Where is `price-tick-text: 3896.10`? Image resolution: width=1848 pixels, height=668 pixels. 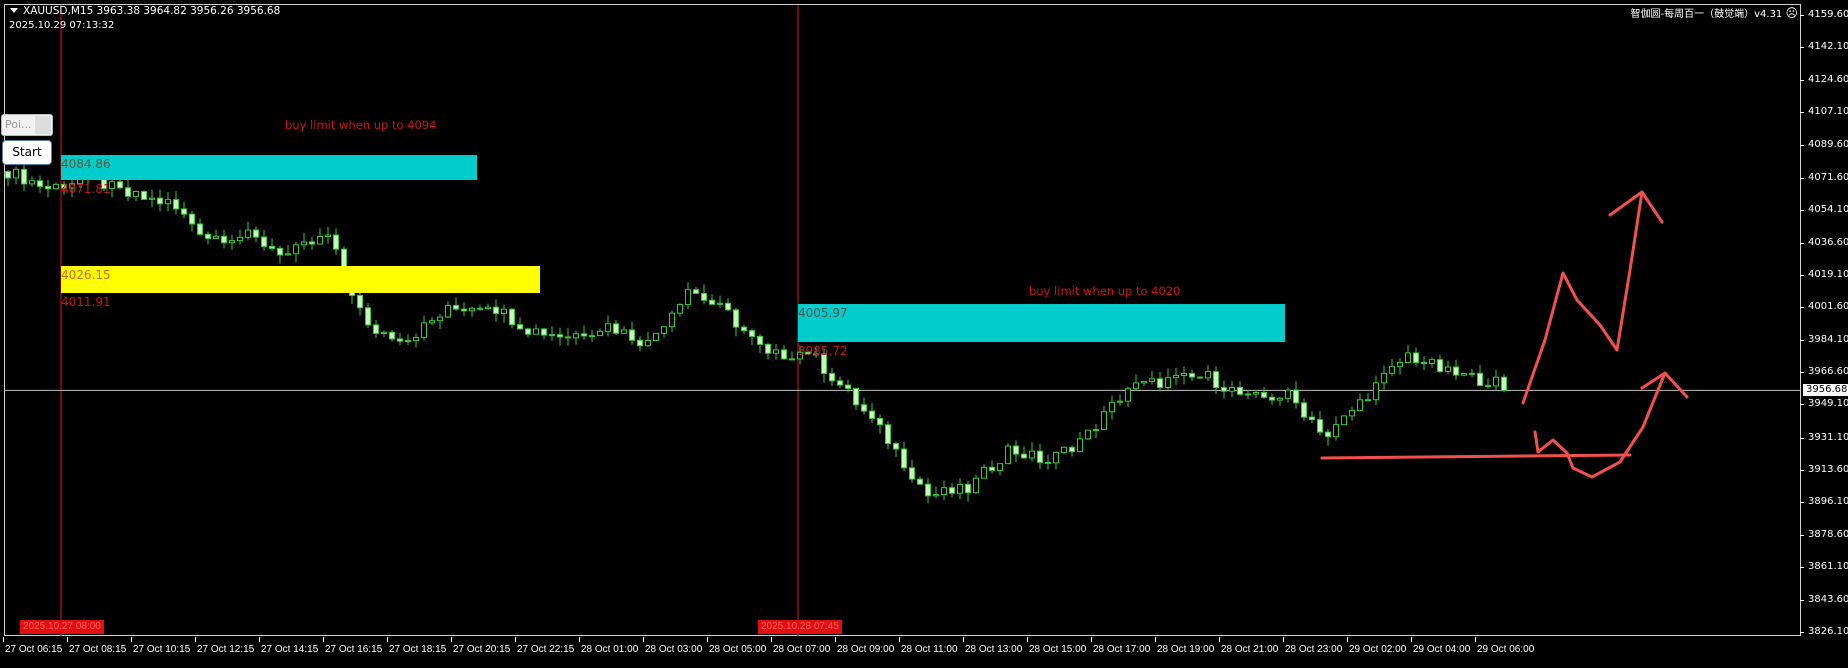 price-tick-text: 3896.10 is located at coordinates (1828, 502).